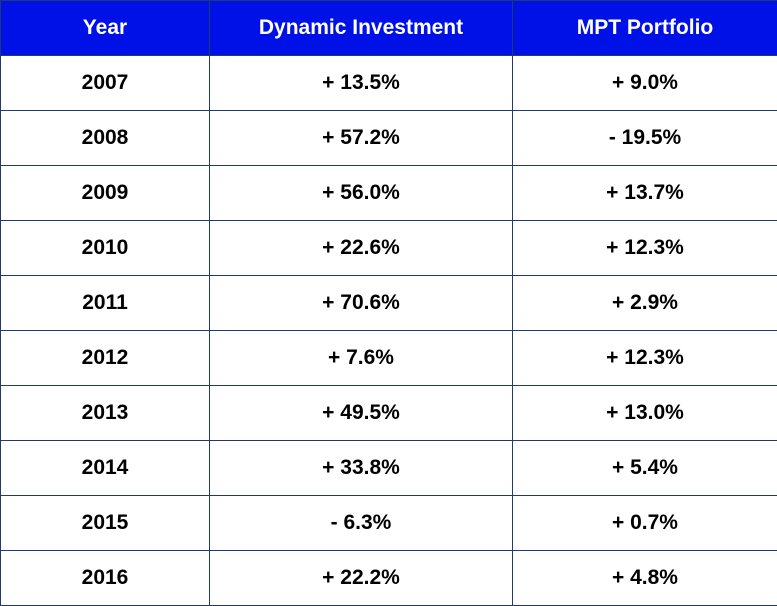 The height and width of the screenshot is (606, 777). Describe the element at coordinates (645, 193) in the screenshot. I see `mpt-portfolio-cell: + 13.7%` at that location.